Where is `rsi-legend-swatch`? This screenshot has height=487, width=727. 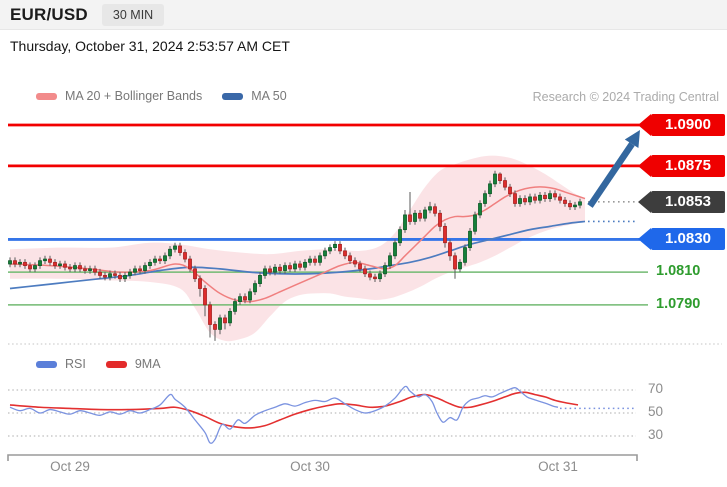 rsi-legend-swatch is located at coordinates (46, 364).